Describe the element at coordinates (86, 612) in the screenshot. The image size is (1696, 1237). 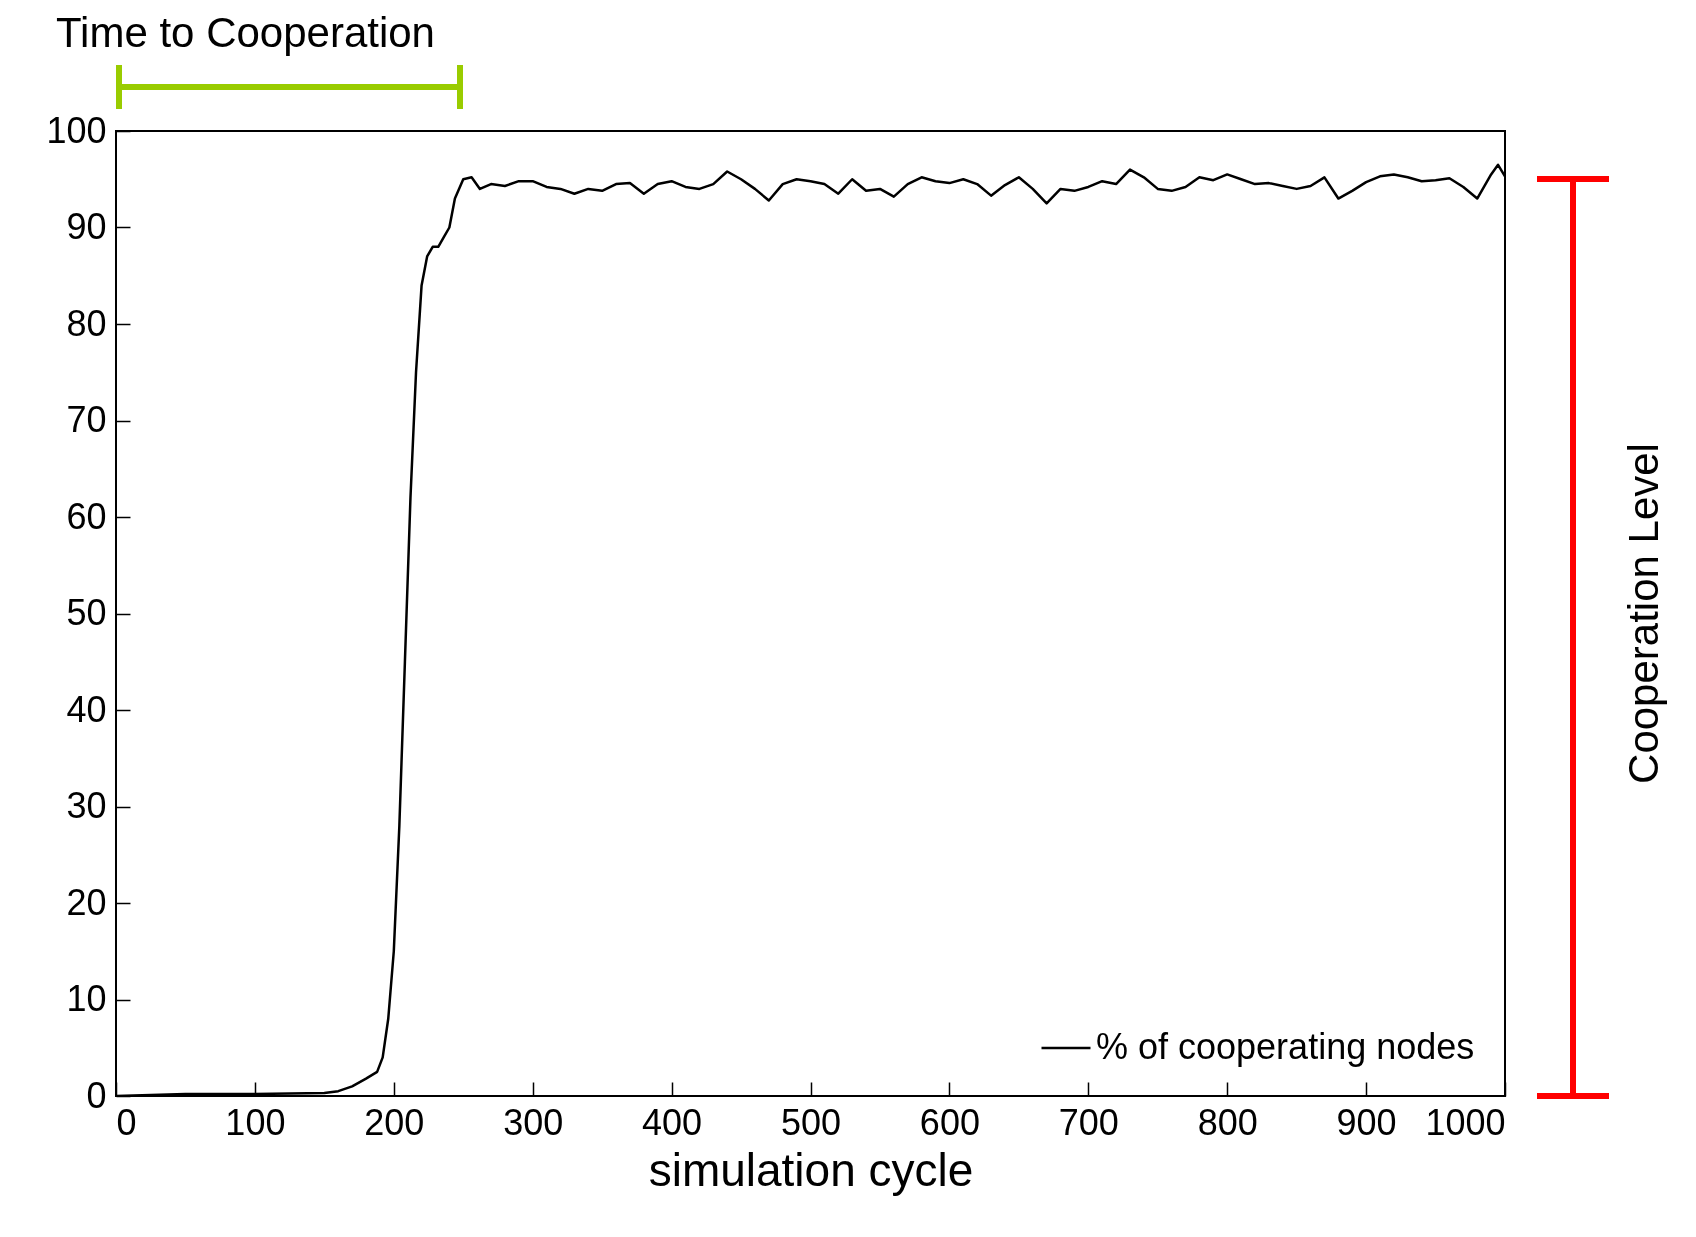
I see `y-tick-label: 50` at that location.